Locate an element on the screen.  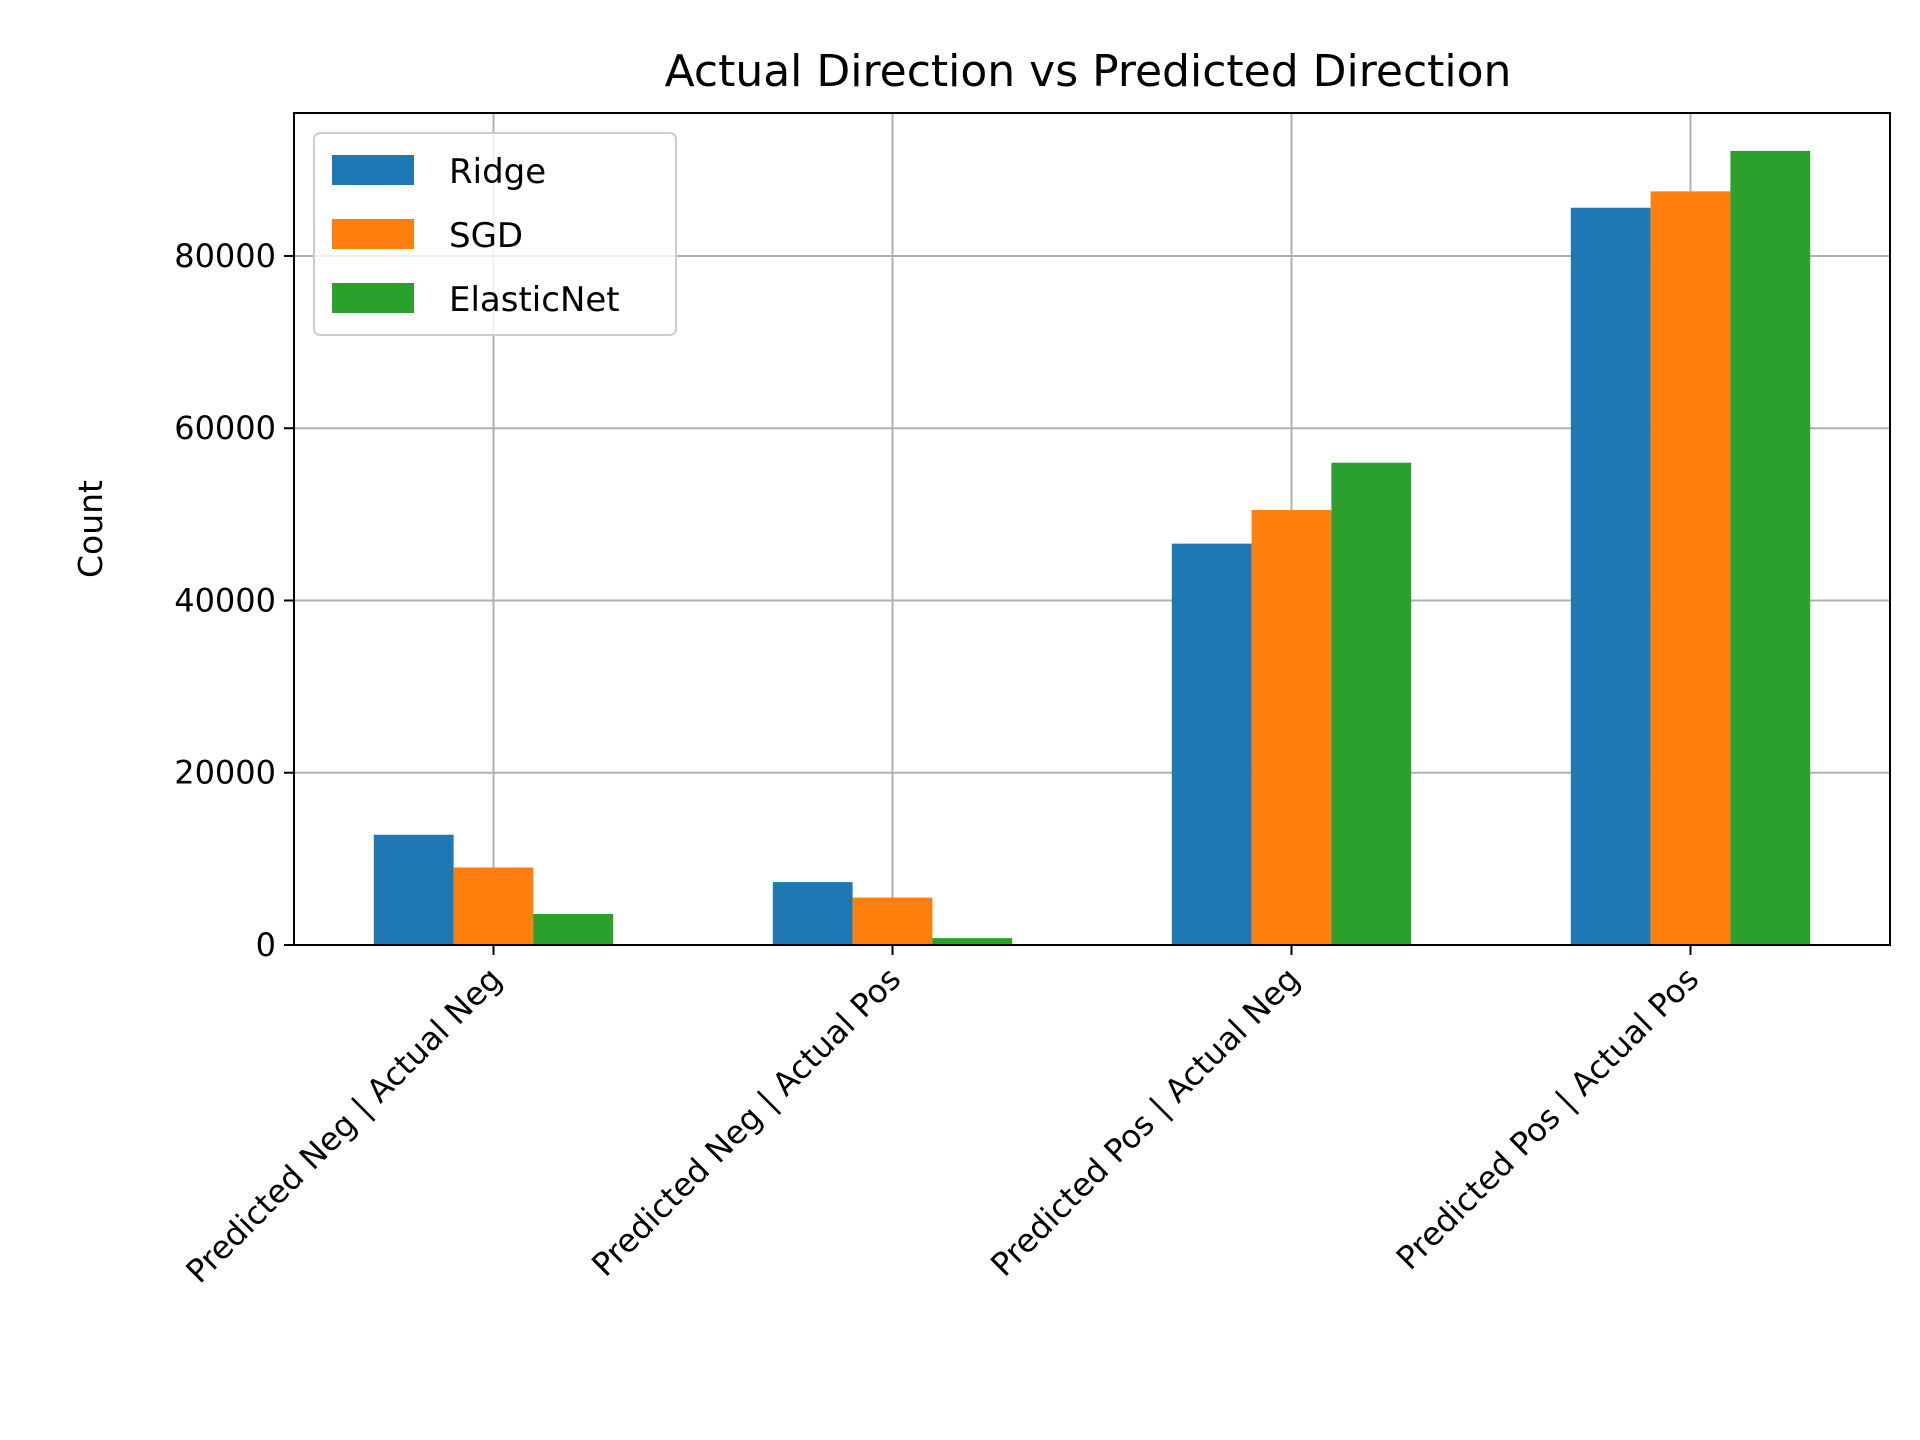
x-tick-label: Predicted Neg | Actual Neg is located at coordinates (343, 1125).